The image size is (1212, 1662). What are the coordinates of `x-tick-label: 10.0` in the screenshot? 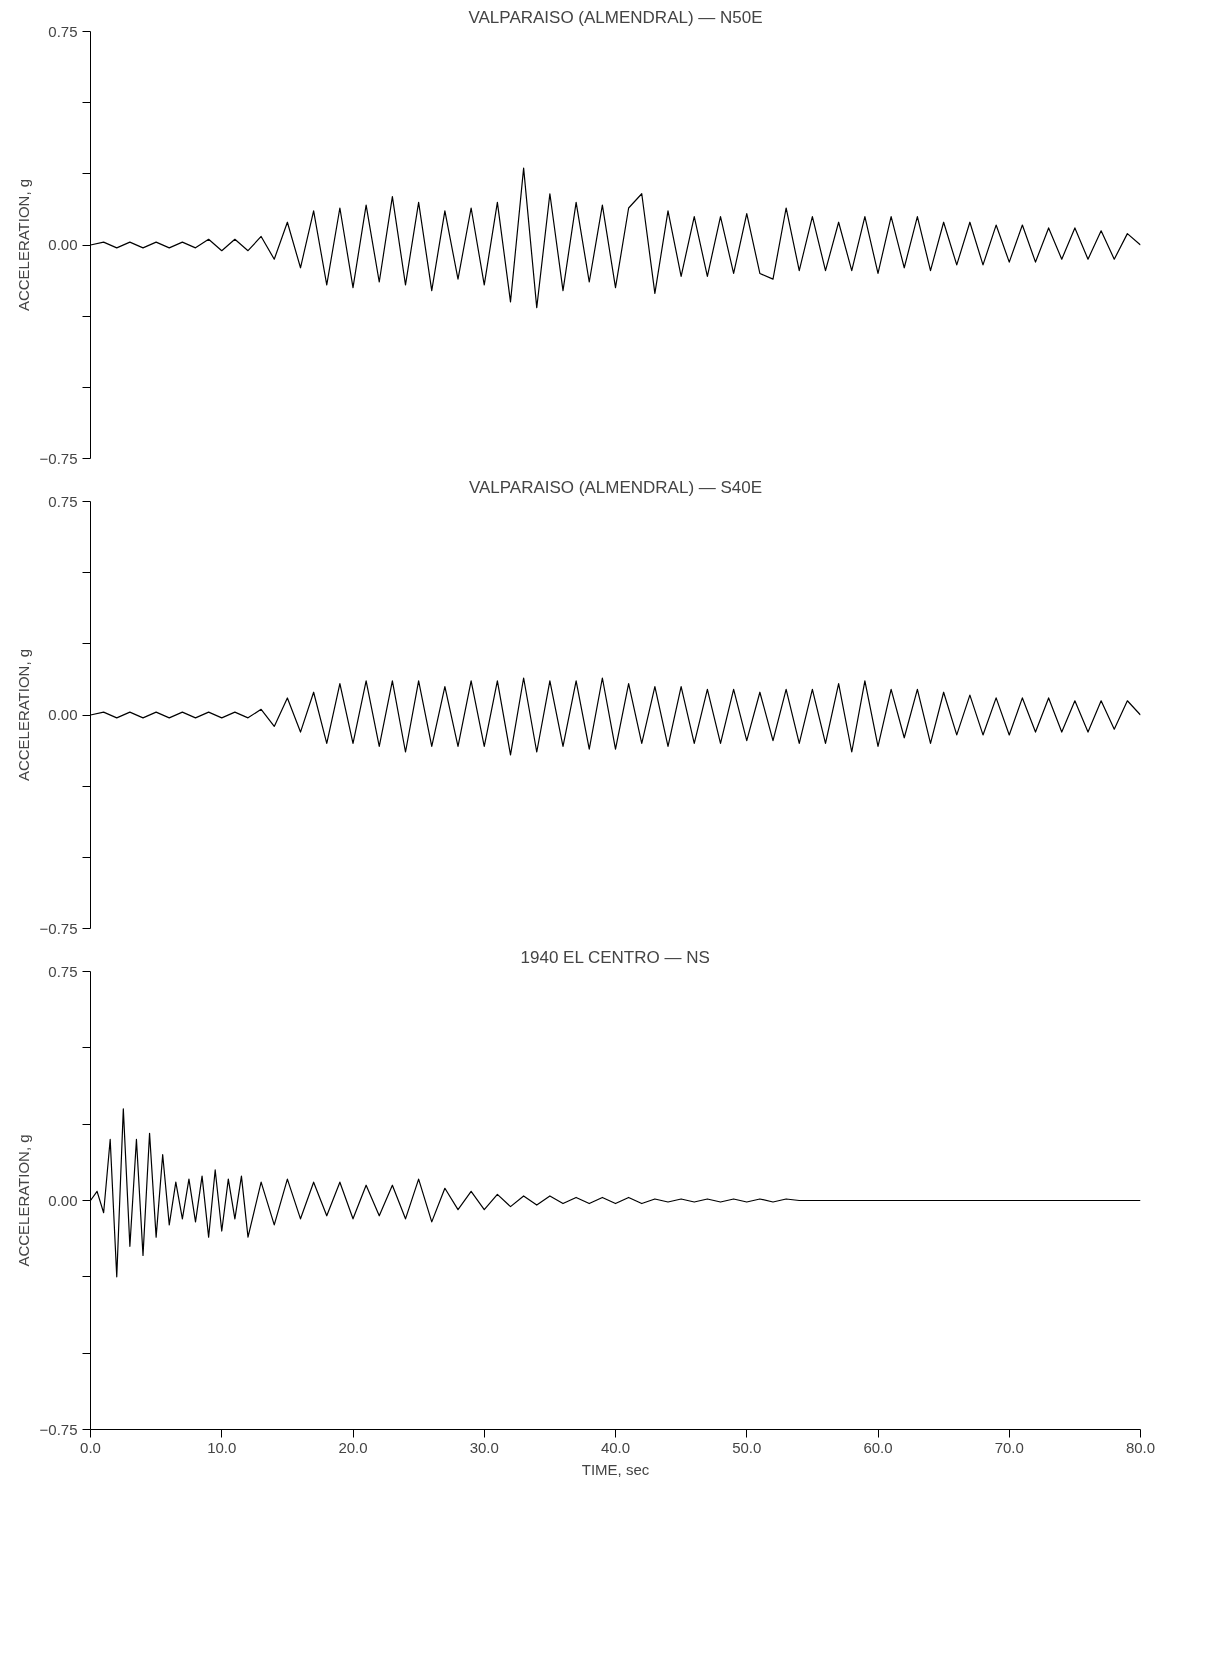 It's located at (222, 1447).